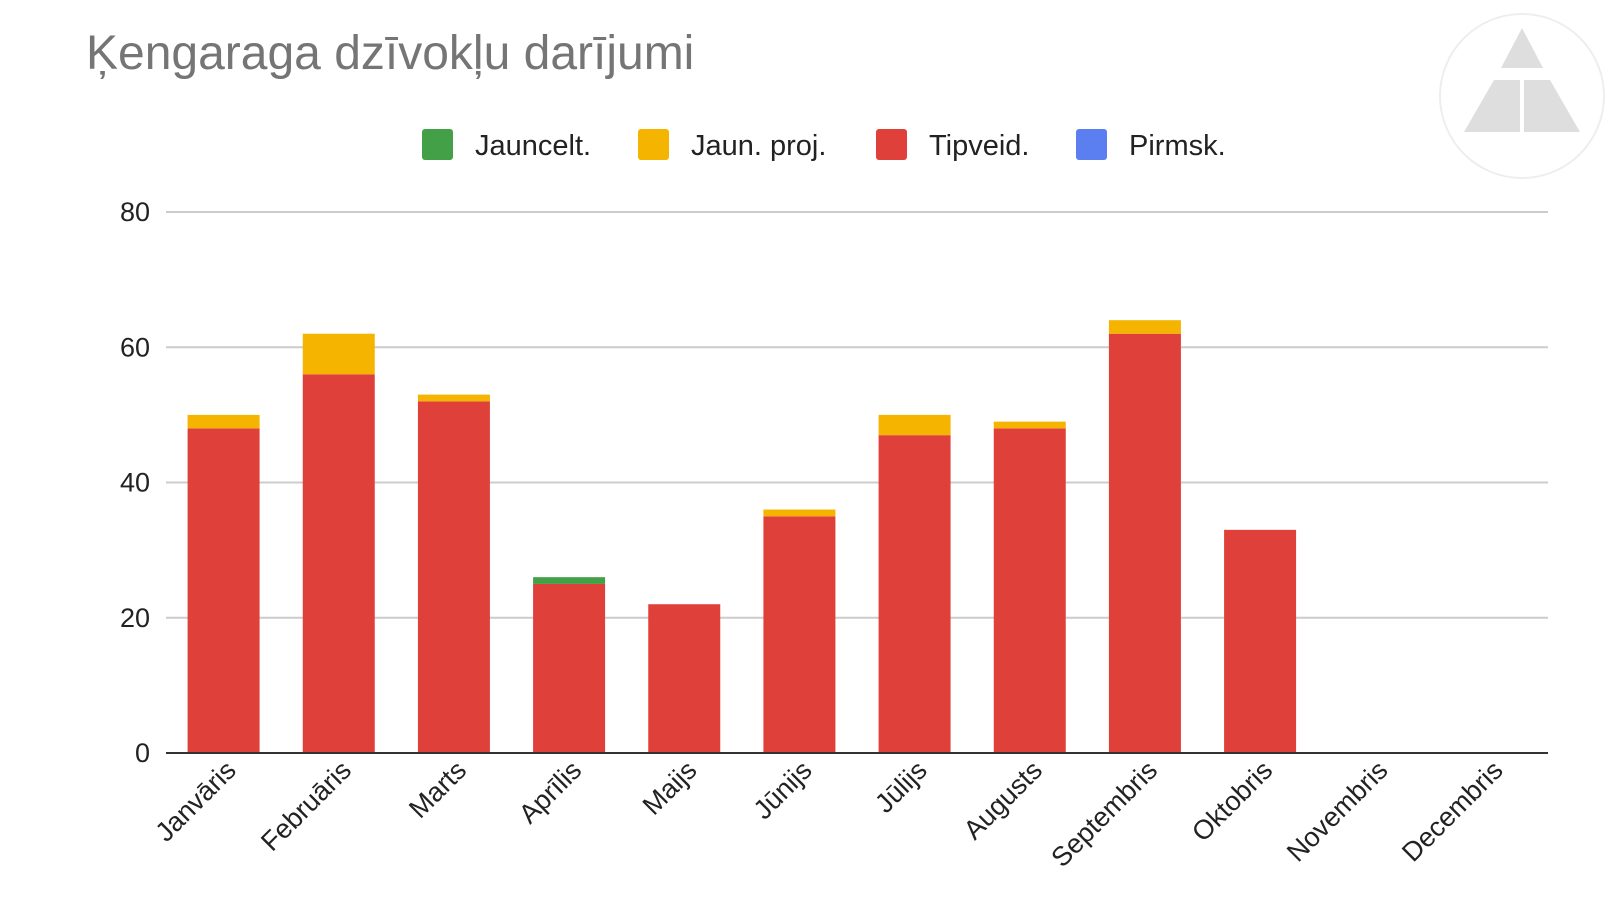  What do you see at coordinates (550, 792) in the screenshot?
I see `x-category-label: Aprīlis` at bounding box center [550, 792].